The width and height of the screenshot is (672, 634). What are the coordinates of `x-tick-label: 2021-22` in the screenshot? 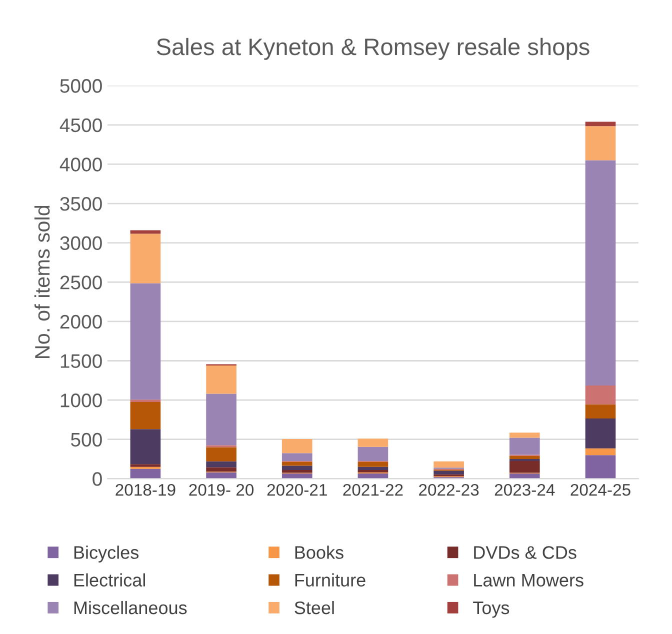 It's located at (373, 490).